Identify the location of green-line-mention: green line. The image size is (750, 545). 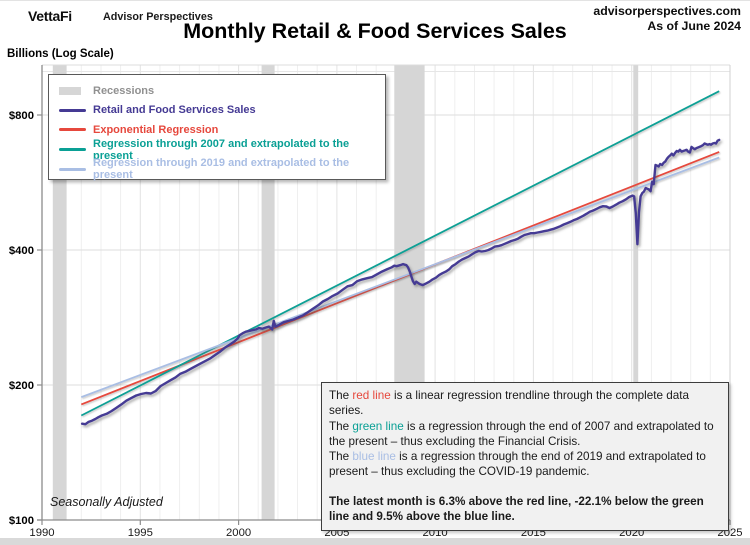
(378, 426).